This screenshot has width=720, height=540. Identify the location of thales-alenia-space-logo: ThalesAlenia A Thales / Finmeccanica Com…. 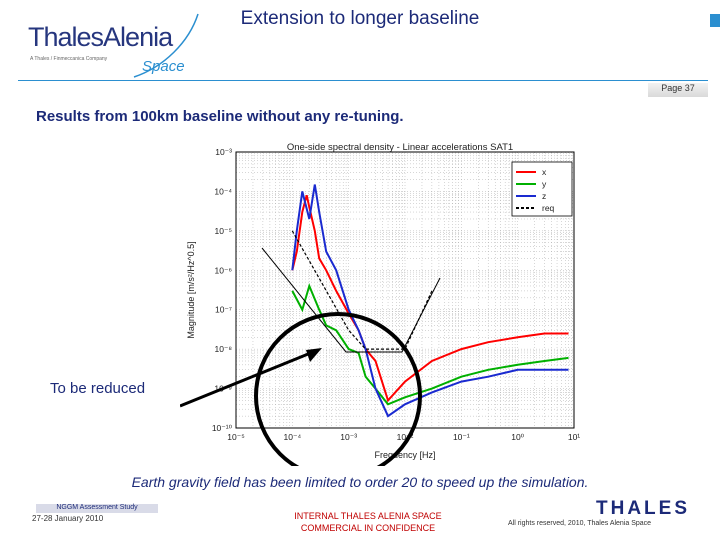
(113, 45).